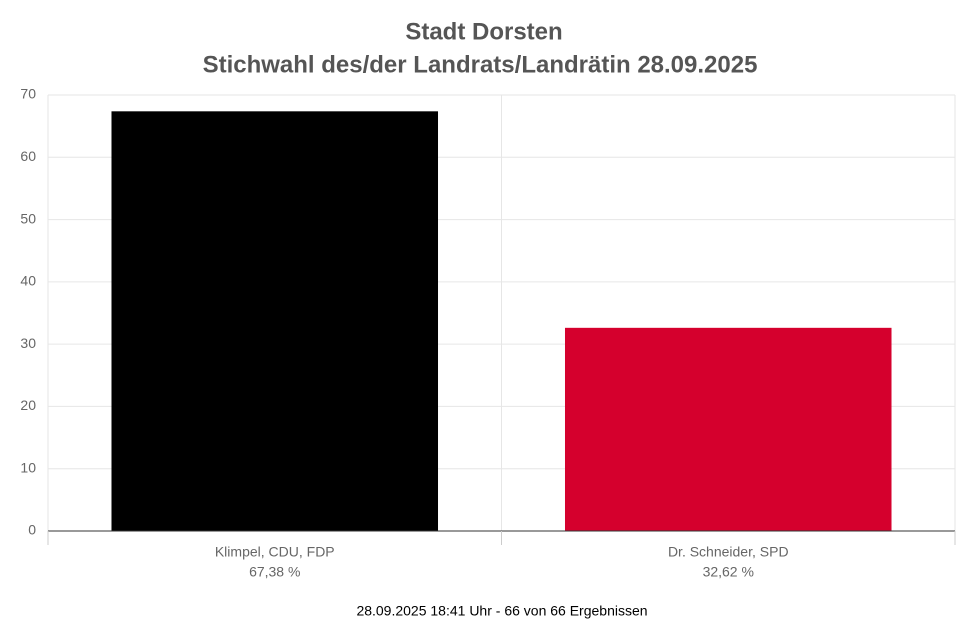 The height and width of the screenshot is (628, 974). I want to click on y-tick-label: 0, so click(32, 530).